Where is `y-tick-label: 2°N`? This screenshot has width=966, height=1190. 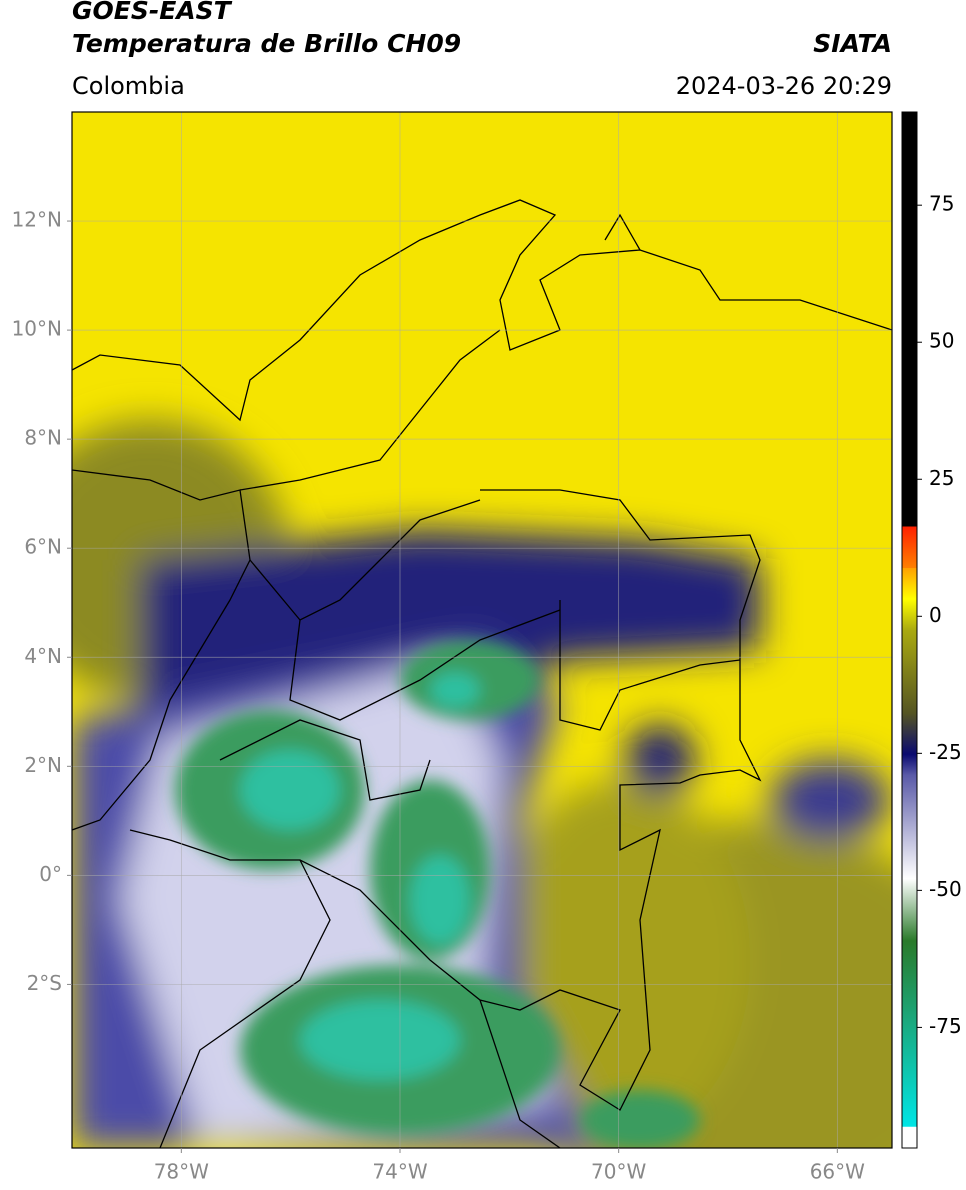
y-tick-label: 2°N is located at coordinates (43, 765).